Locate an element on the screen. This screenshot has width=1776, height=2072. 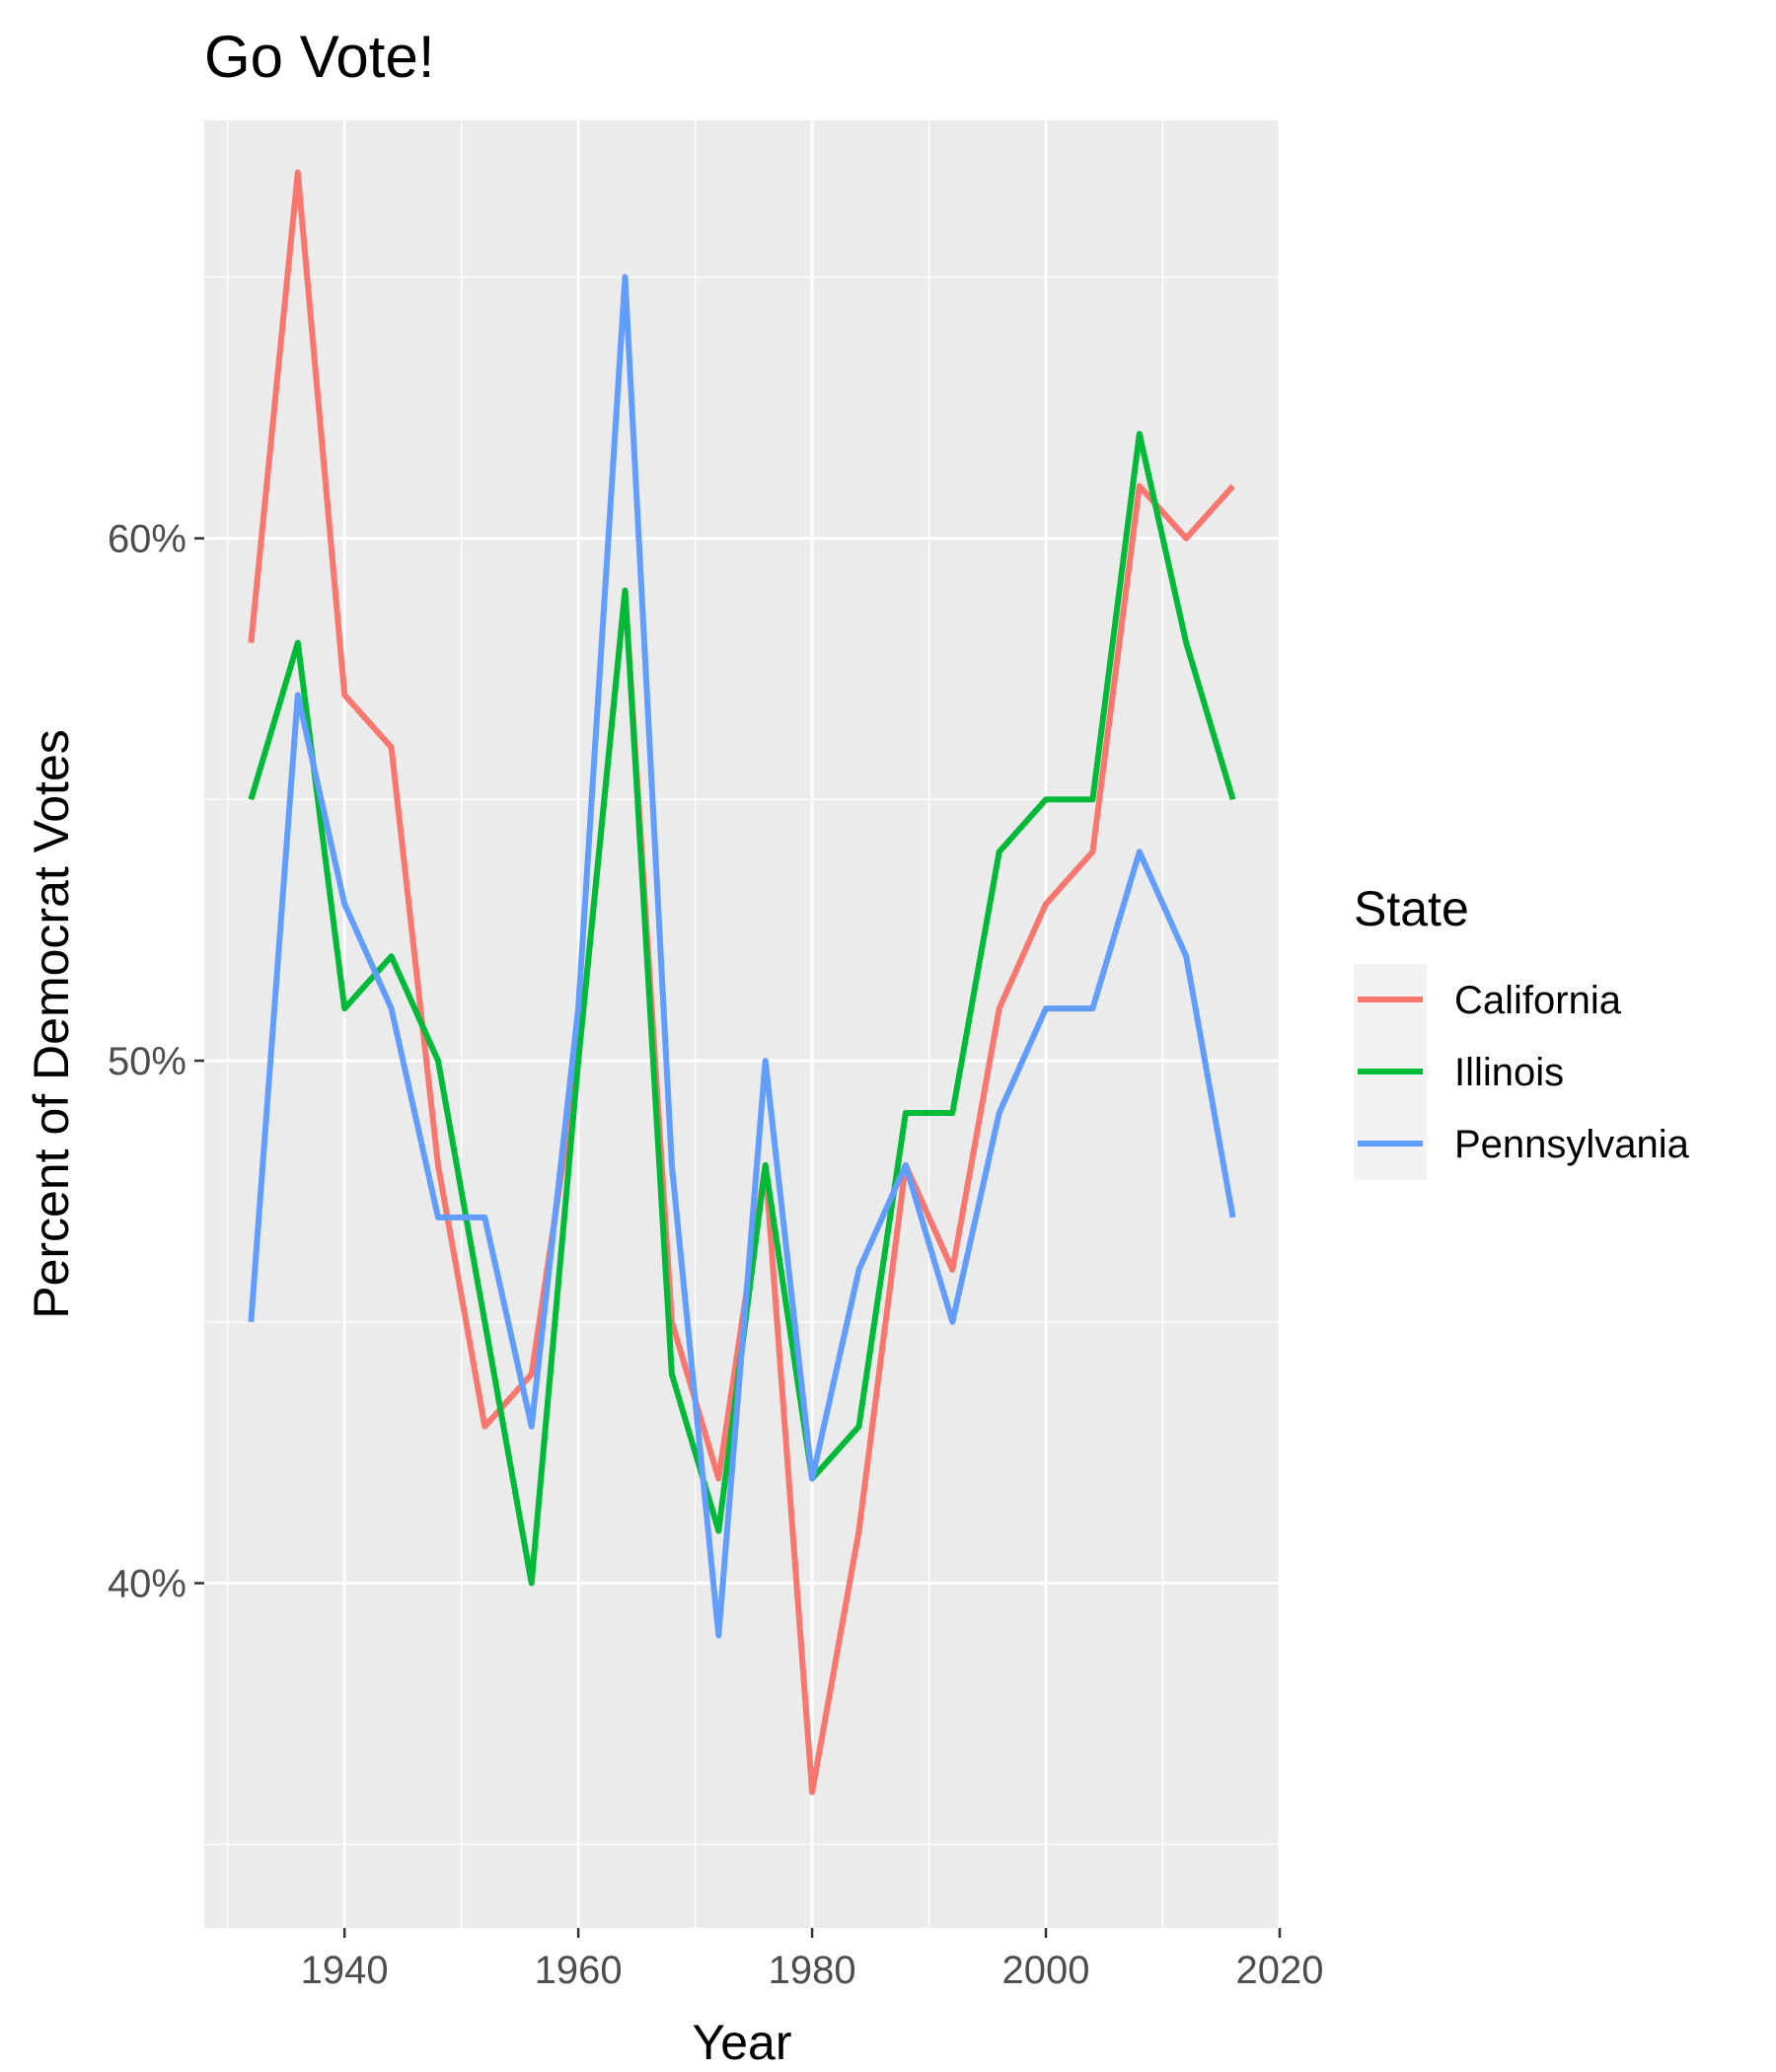
x-tick-label: 1940 is located at coordinates (345, 1971).